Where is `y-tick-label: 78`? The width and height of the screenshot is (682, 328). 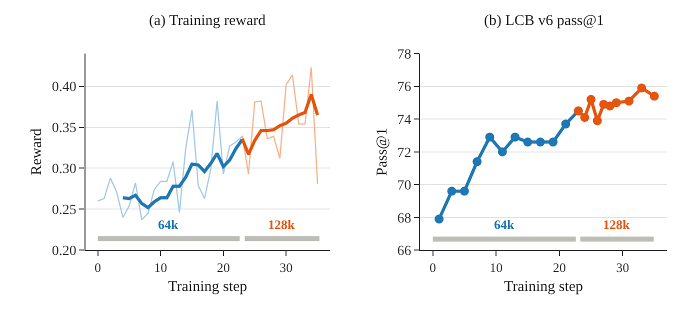
y-tick-label: 78 is located at coordinates (404, 54).